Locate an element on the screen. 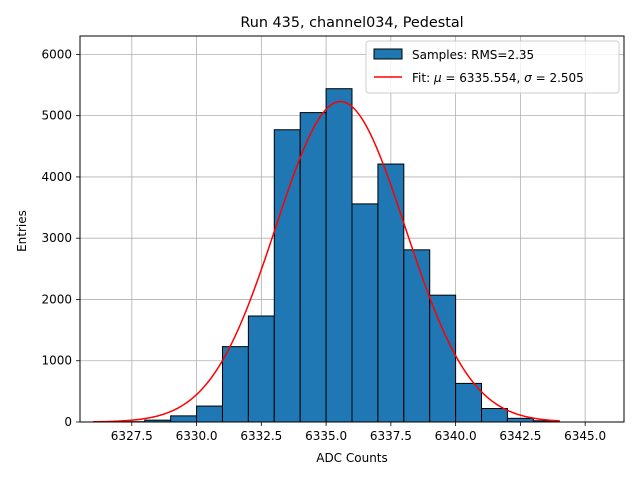 This screenshot has width=640, height=480. y-tick-label: 4000 is located at coordinates (56, 177).